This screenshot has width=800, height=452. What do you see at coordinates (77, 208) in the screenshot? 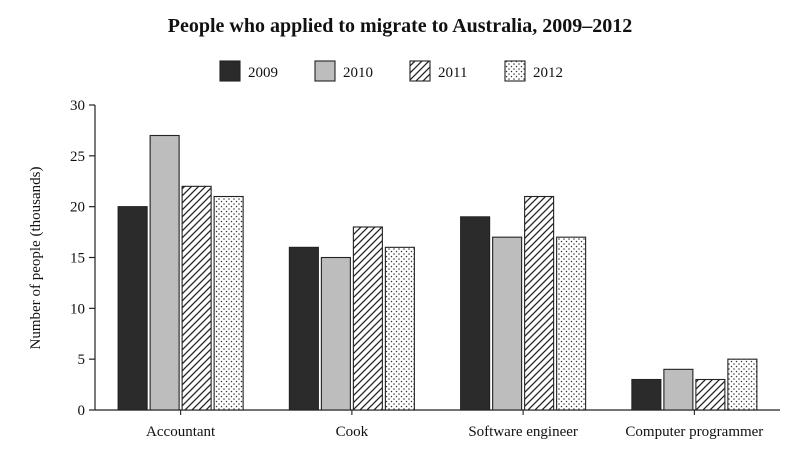
I see `y-tick-label: 20` at bounding box center [77, 208].